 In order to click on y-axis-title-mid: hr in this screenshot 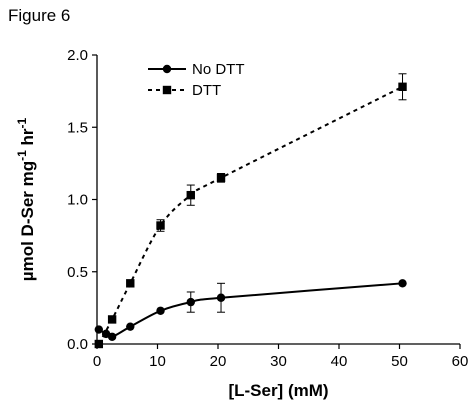, I will do `click(27, 139)`.